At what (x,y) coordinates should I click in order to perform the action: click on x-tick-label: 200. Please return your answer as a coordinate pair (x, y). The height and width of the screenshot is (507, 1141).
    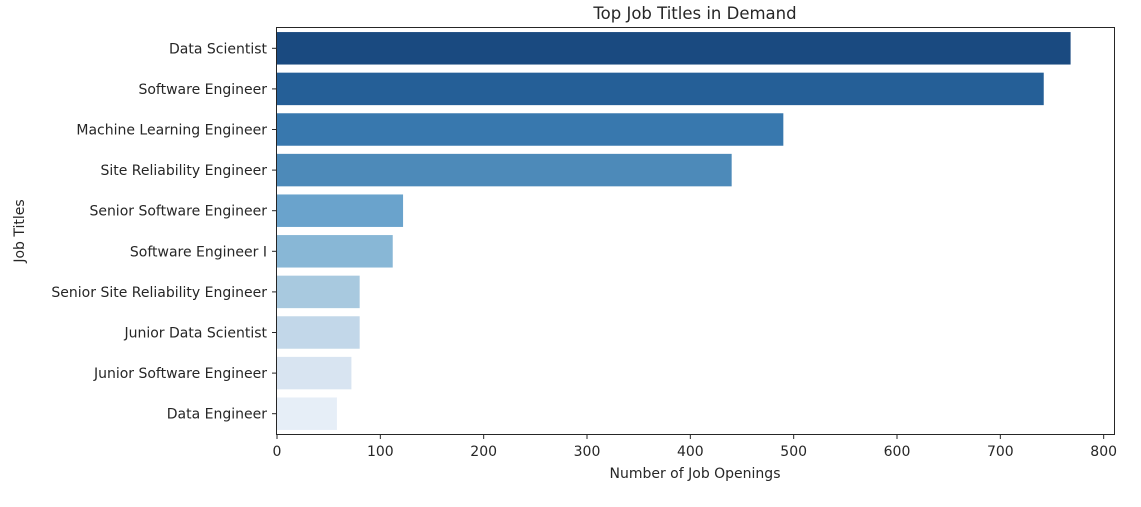
    Looking at the image, I should click on (483, 452).